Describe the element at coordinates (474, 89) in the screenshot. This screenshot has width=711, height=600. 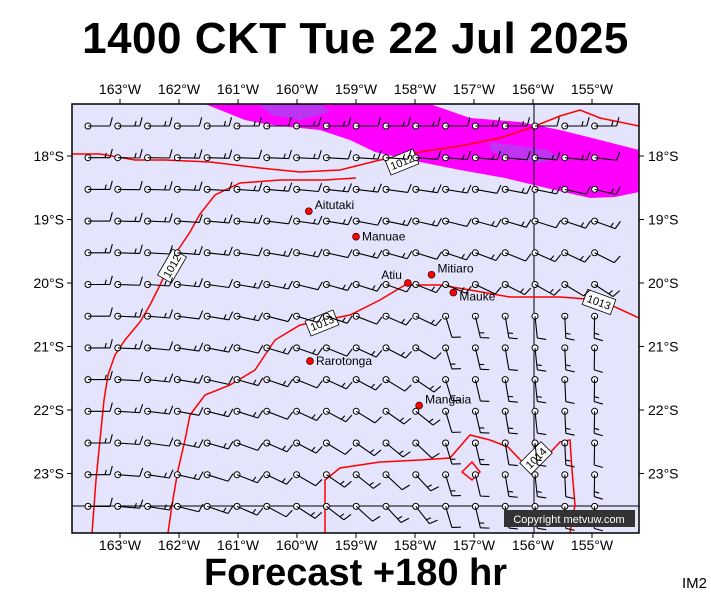
I see `longitude-label-top: 157°W` at that location.